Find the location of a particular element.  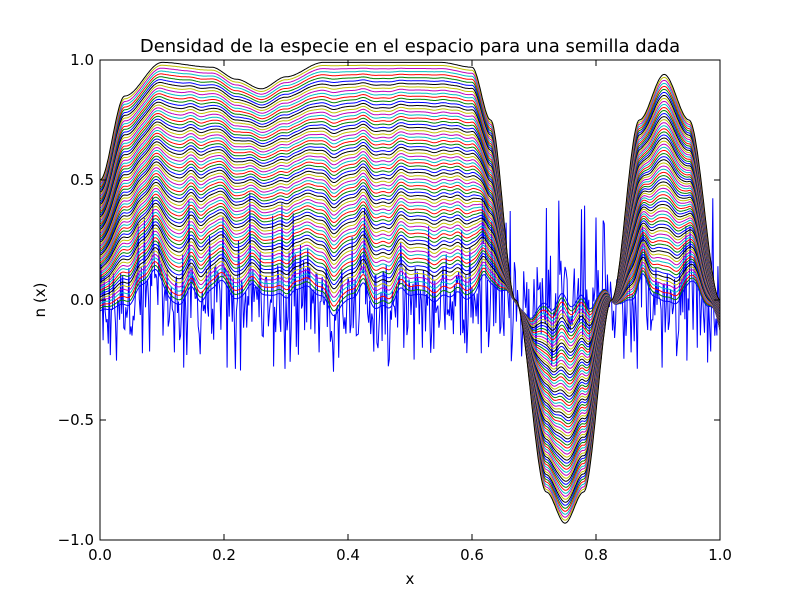

x-tick-label: 0.0 is located at coordinates (100, 555).